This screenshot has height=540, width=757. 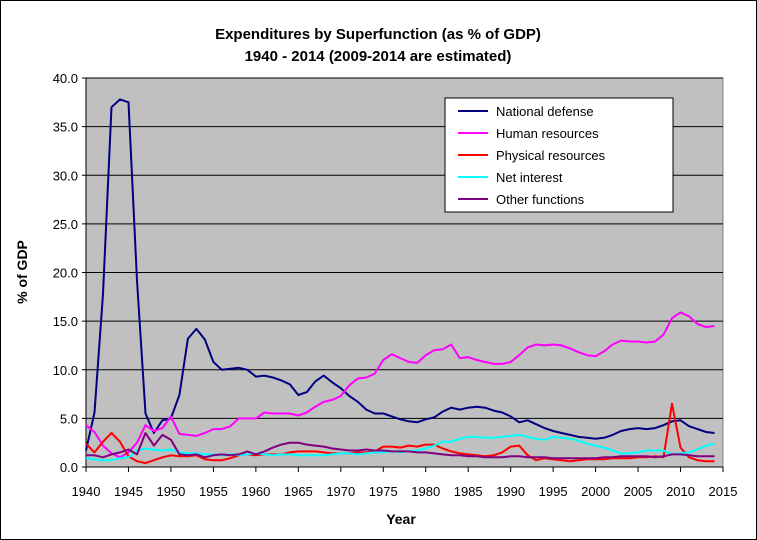 I want to click on x-tick-label: 1995, so click(x=553, y=491).